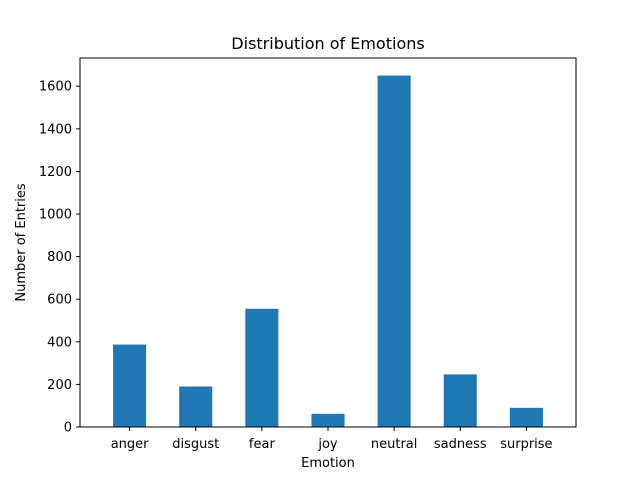 Image resolution: width=640 pixels, height=484 pixels. I want to click on bar-surprise, so click(526, 417).